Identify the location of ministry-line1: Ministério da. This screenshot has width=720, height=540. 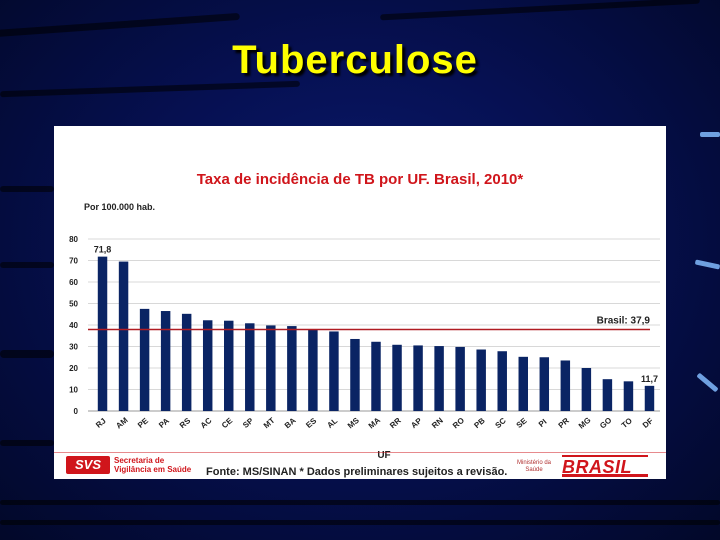
(533, 463).